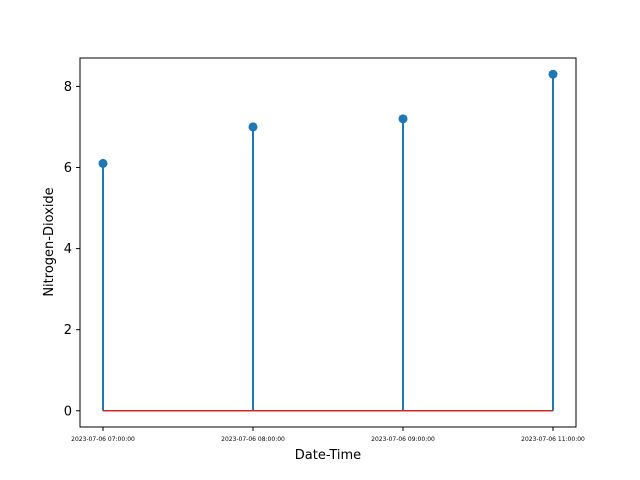  What do you see at coordinates (403, 439) in the screenshot?
I see `x-tick-label: 2023-07-06 09:00:00` at bounding box center [403, 439].